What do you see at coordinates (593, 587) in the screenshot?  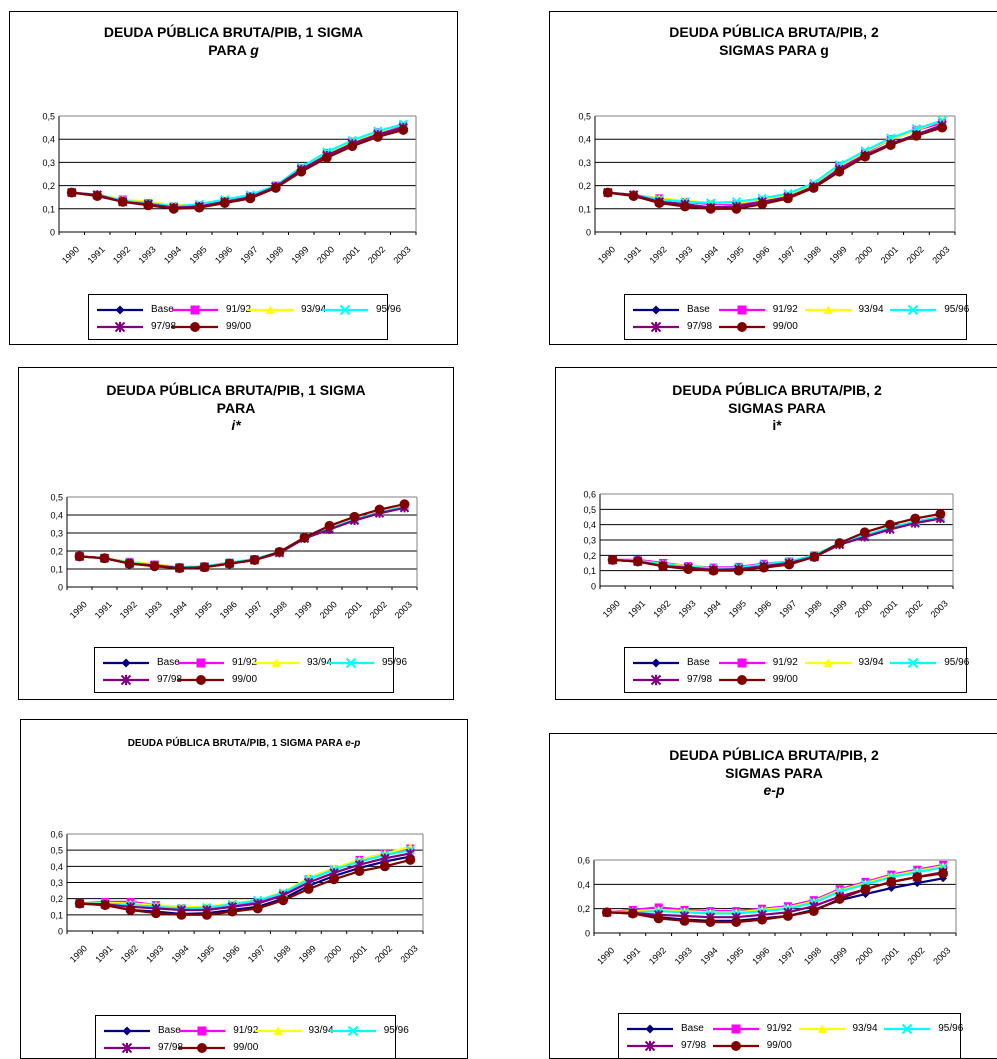 I see `y-tick-label: 0` at bounding box center [593, 587].